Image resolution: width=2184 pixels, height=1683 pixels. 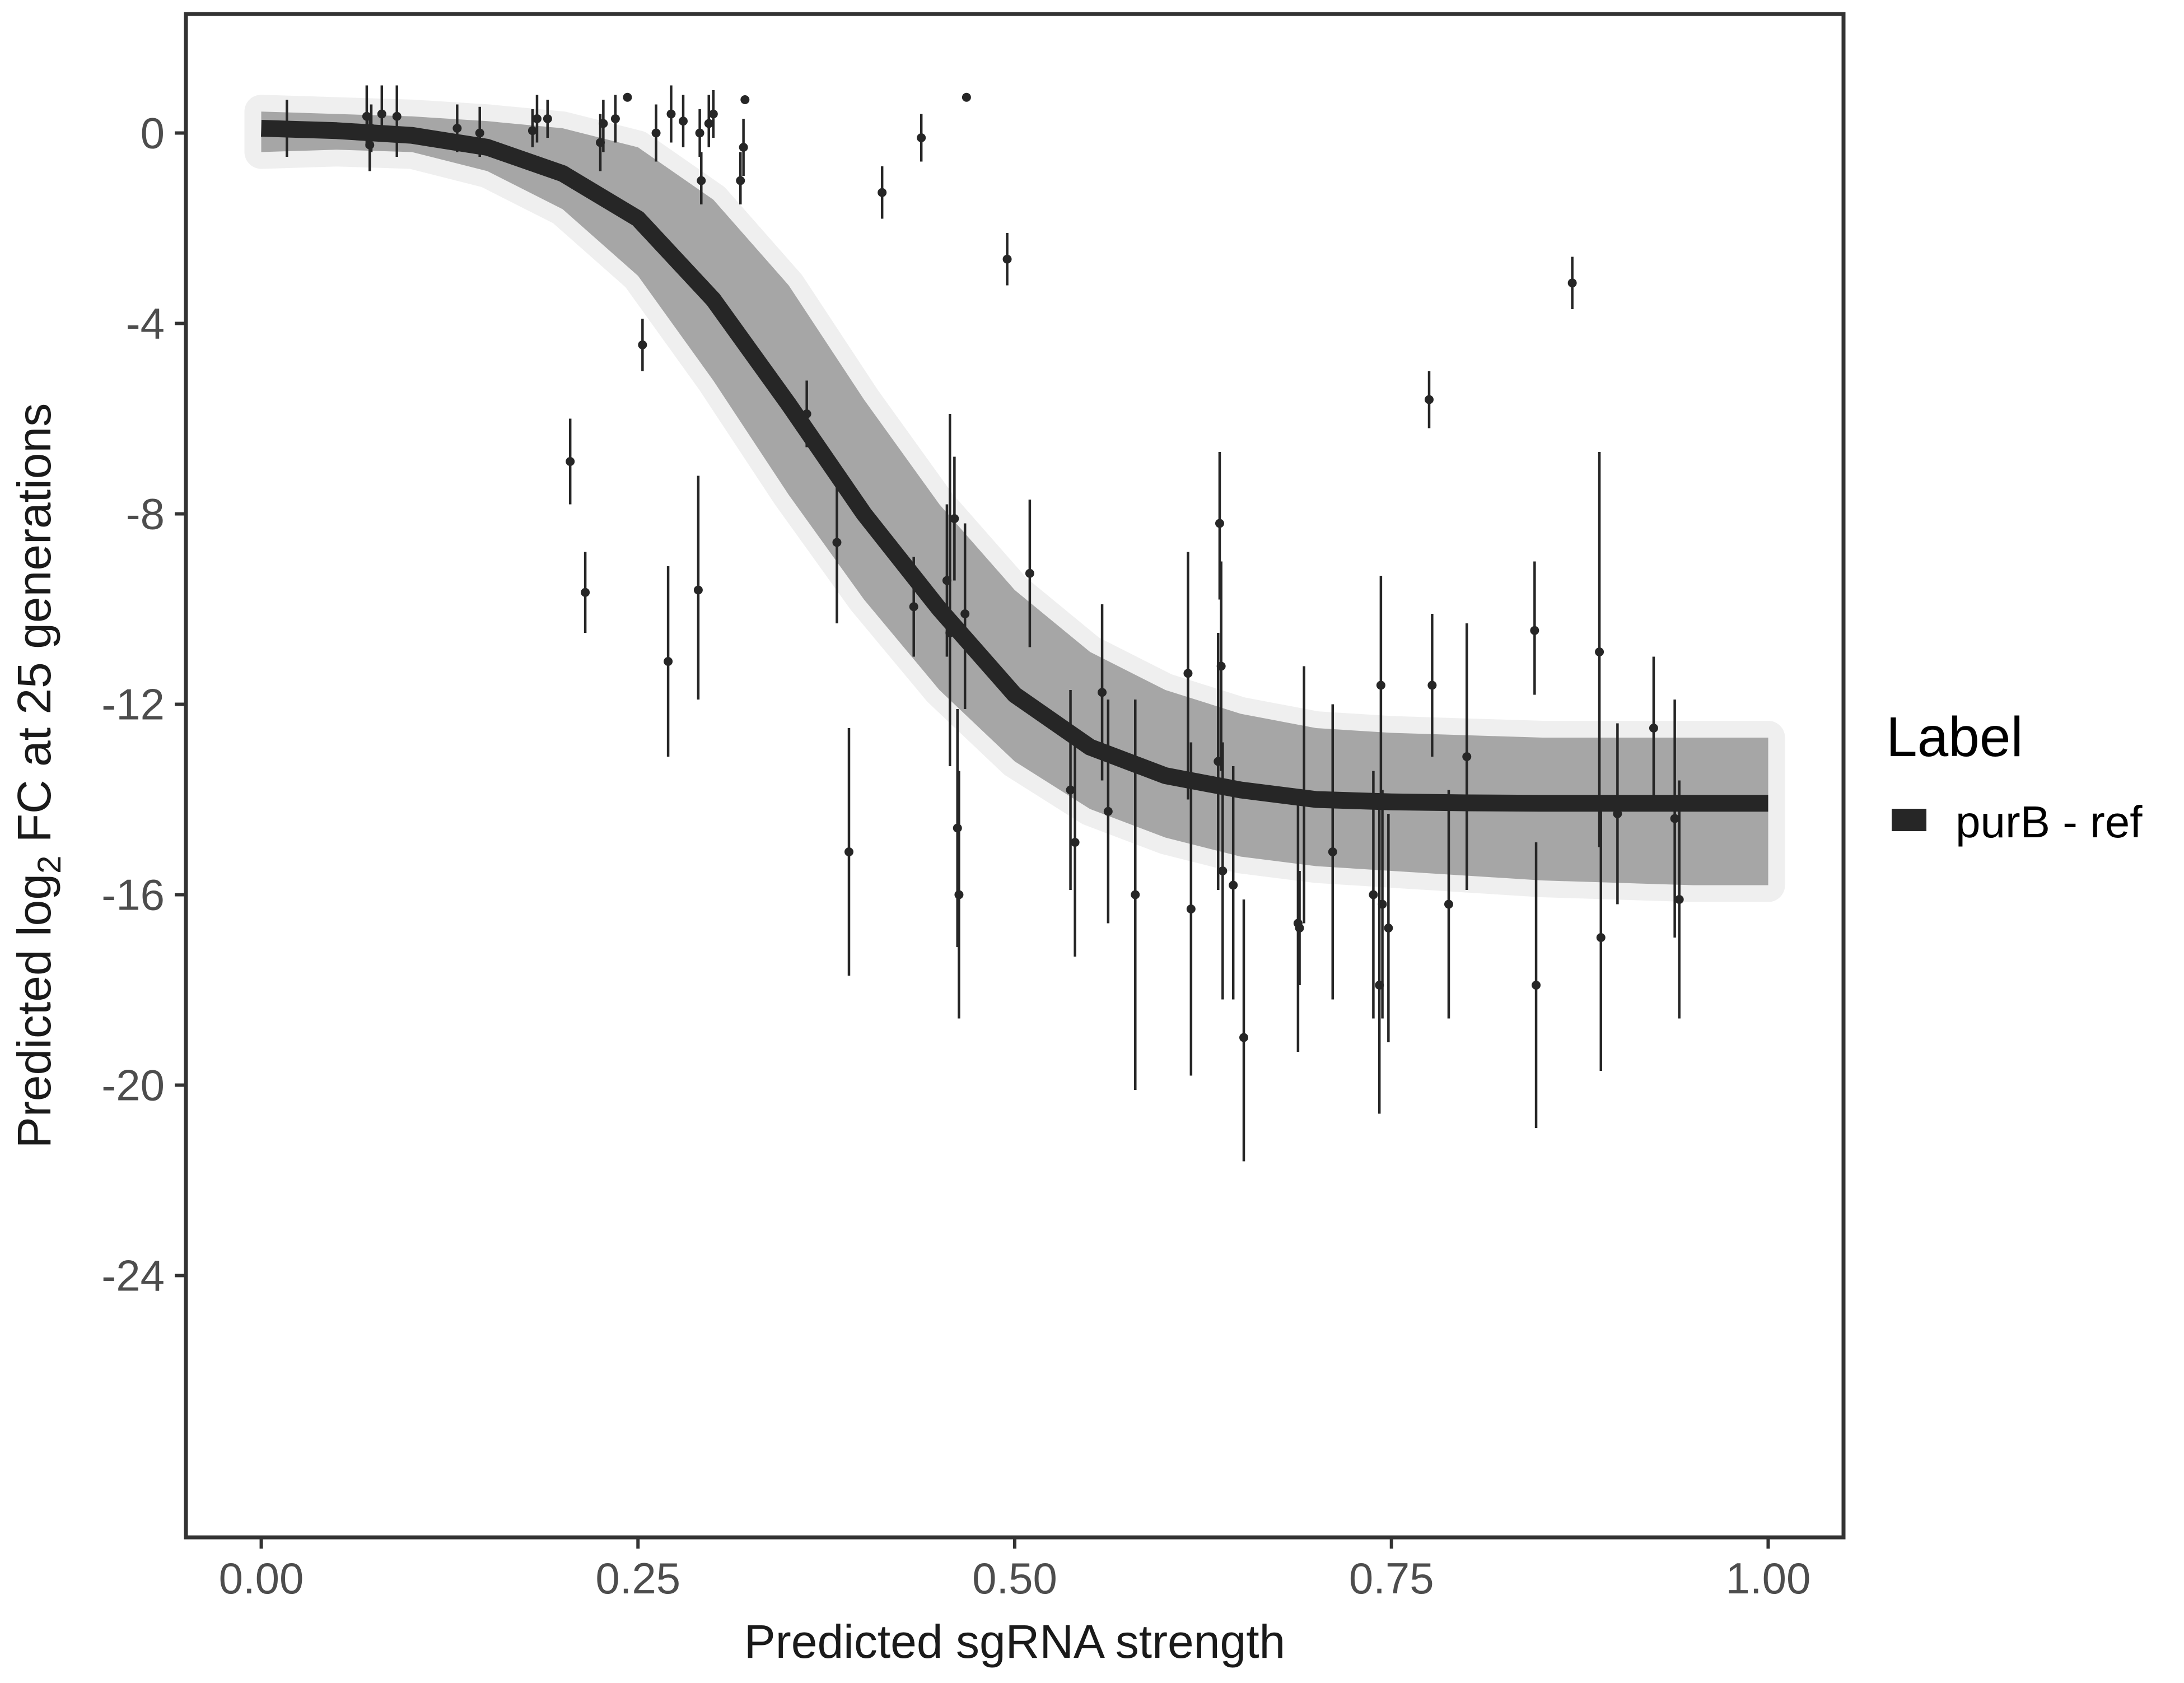 I want to click on y-axis-title: Predicted log2 FC at 25 generations, so click(x=38, y=776).